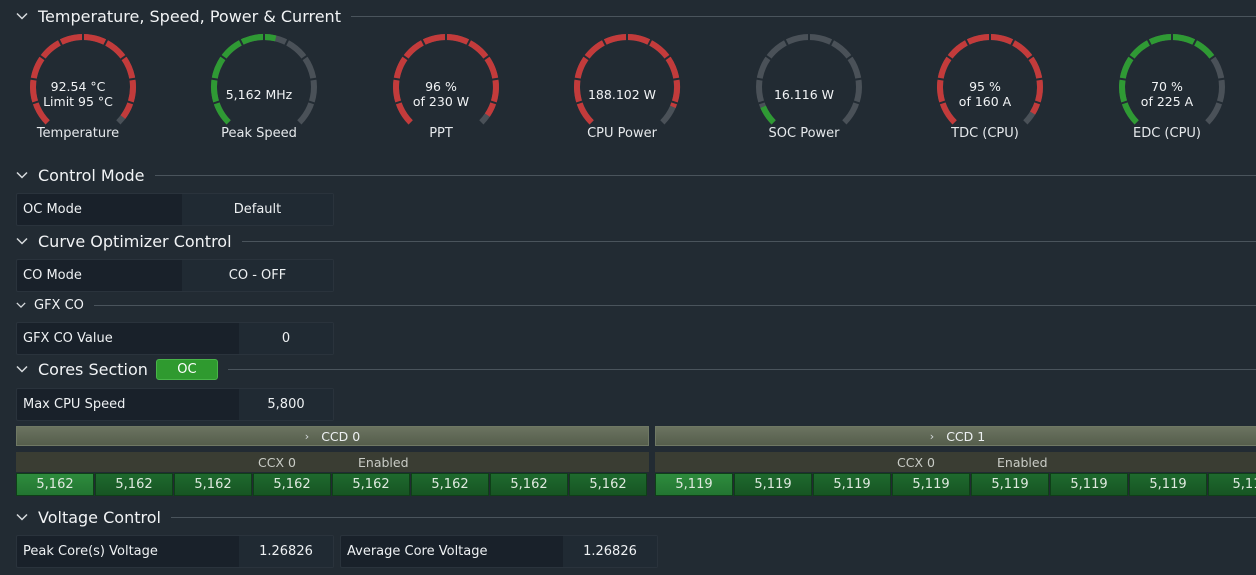 The height and width of the screenshot is (575, 1256). I want to click on ccd1-core-6: 5,119, so click(1168, 484).